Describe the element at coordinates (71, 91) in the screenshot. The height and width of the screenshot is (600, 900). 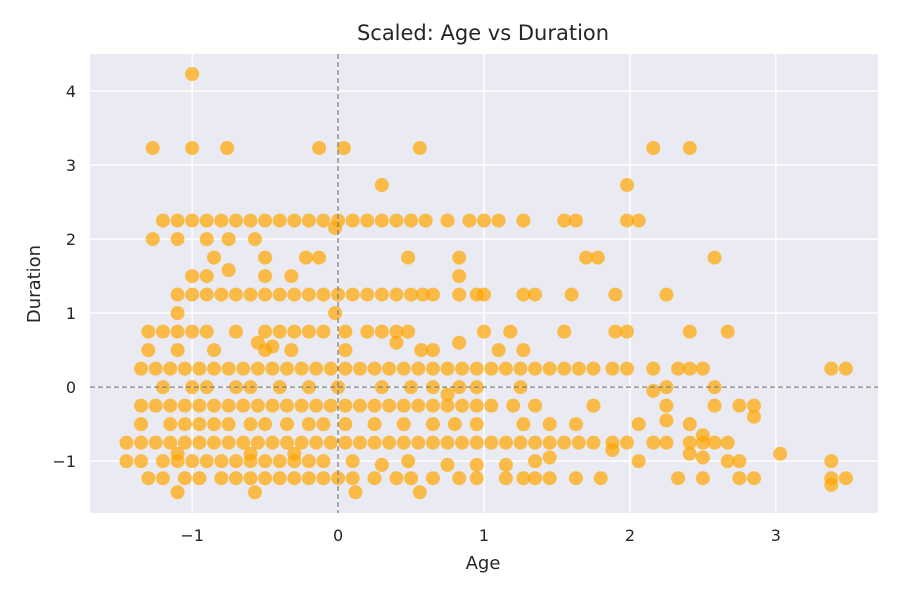
I see `y-tick-label: 4` at that location.